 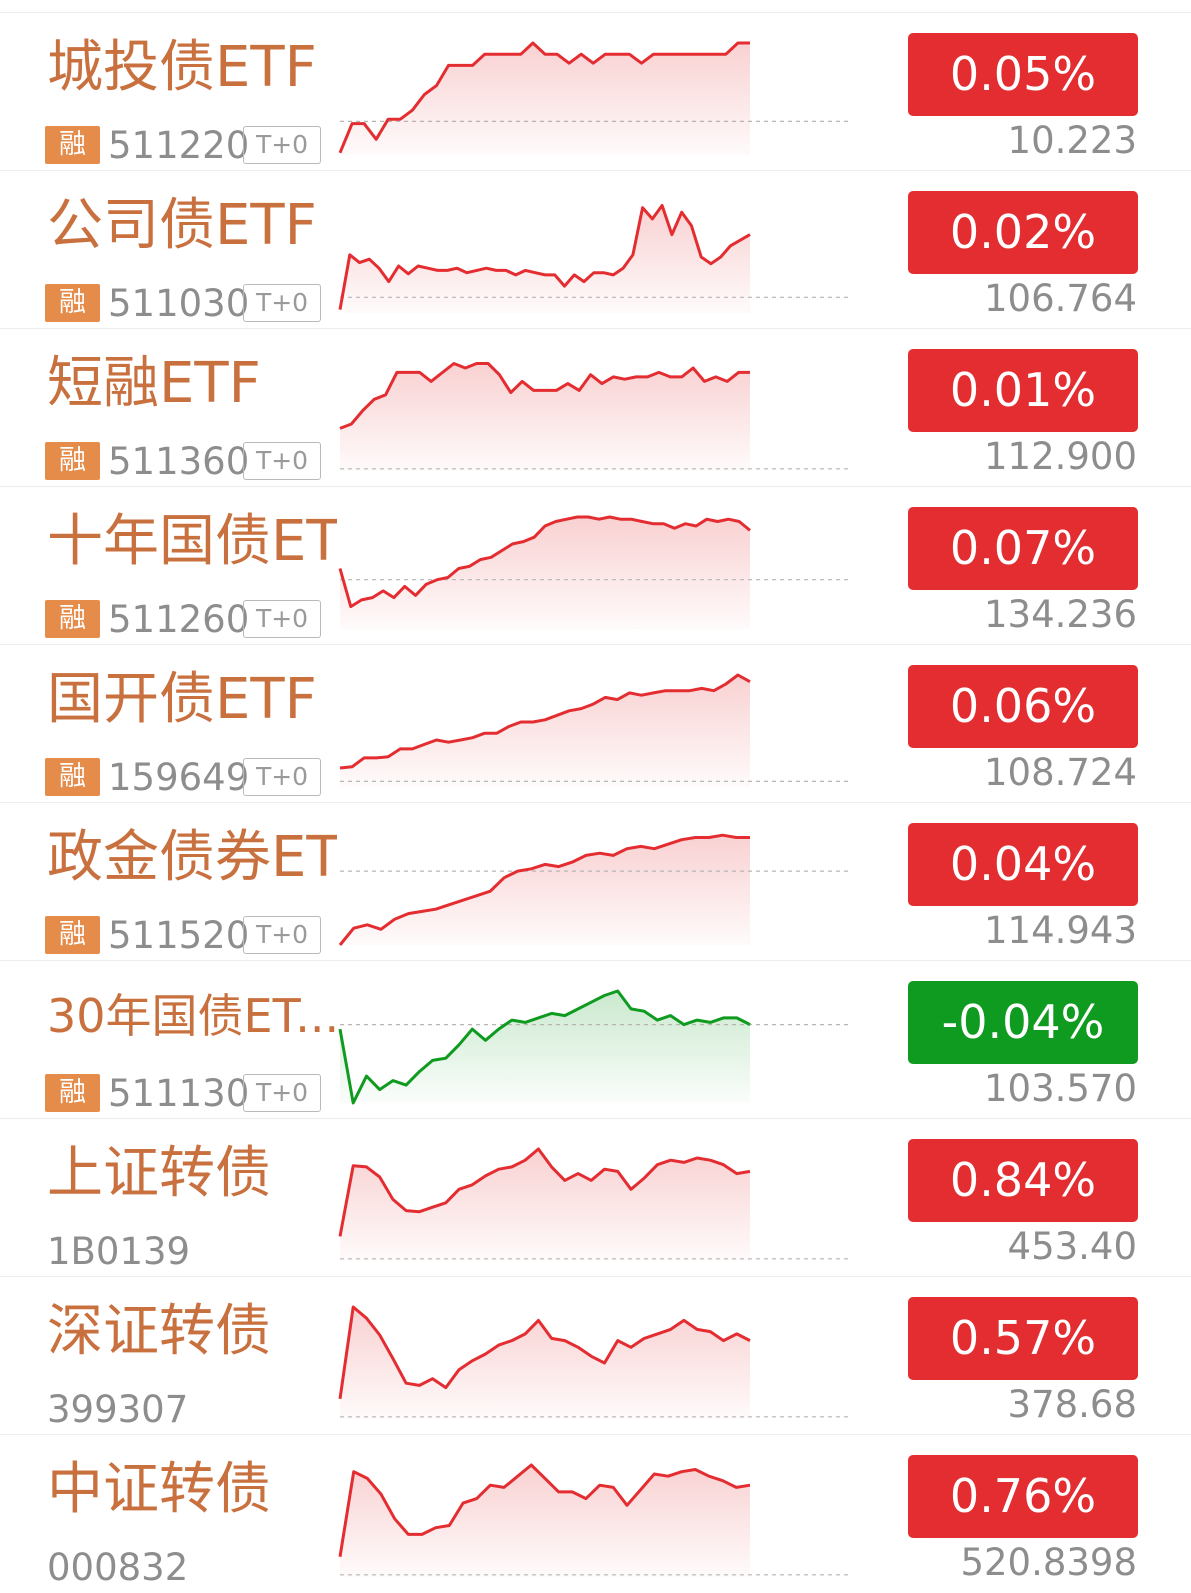 I want to click on last-price: 106.764, so click(x=1060, y=298).